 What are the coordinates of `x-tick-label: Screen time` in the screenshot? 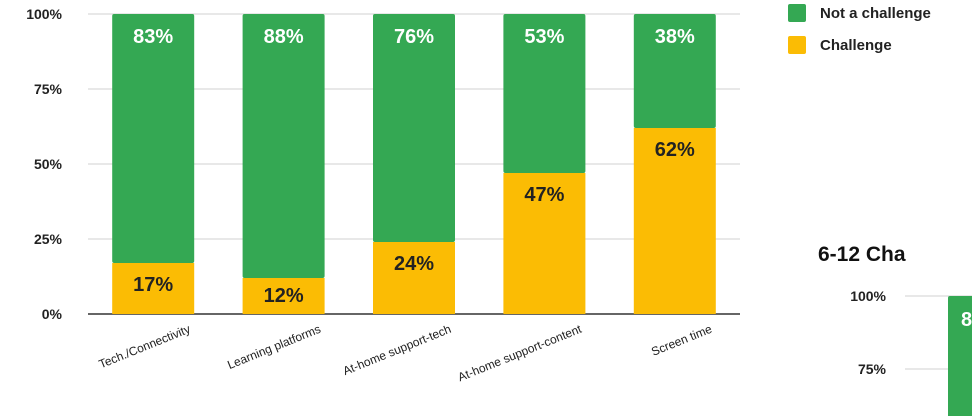 It's located at (681, 340).